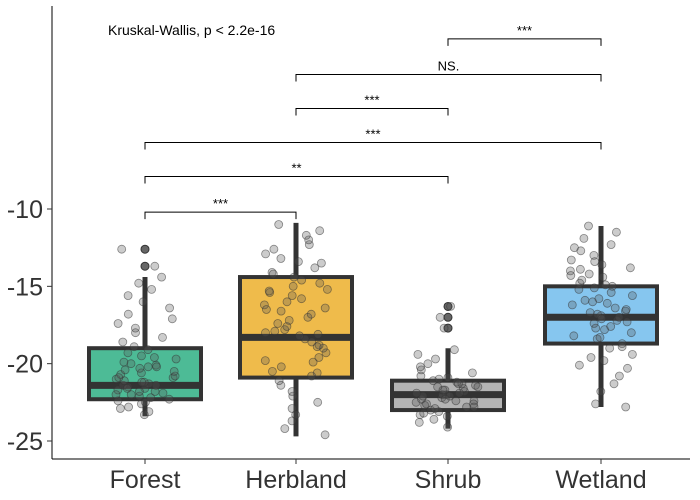 The height and width of the screenshot is (500, 700). Describe the element at coordinates (372, 111) in the screenshot. I see `bracket-herbland-shrub` at that location.